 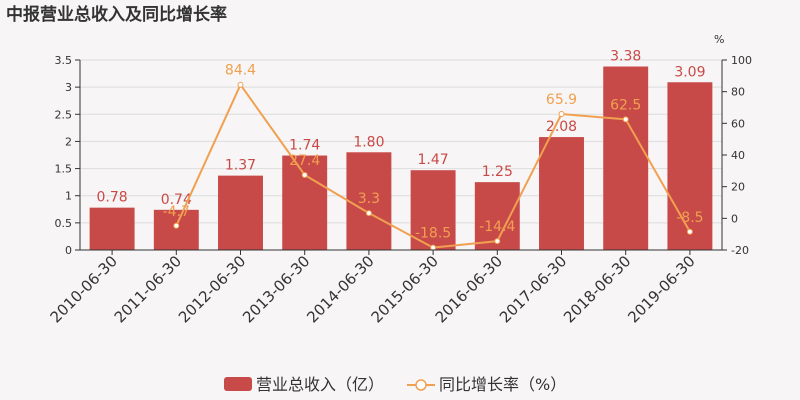 What do you see at coordinates (740, 250) in the screenshot?
I see `y-right-tick-label: -20` at bounding box center [740, 250].